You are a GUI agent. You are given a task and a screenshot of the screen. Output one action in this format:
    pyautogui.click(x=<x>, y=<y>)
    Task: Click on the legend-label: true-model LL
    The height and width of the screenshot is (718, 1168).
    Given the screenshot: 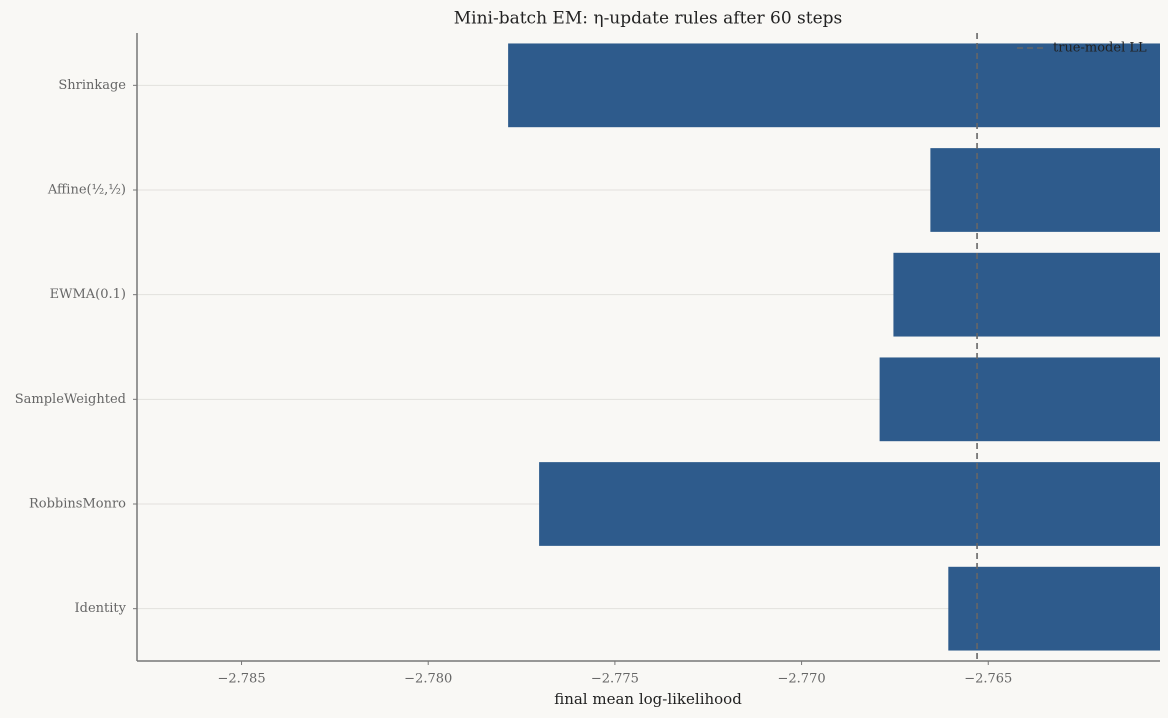 What is the action you would take?
    pyautogui.click(x=1100, y=48)
    